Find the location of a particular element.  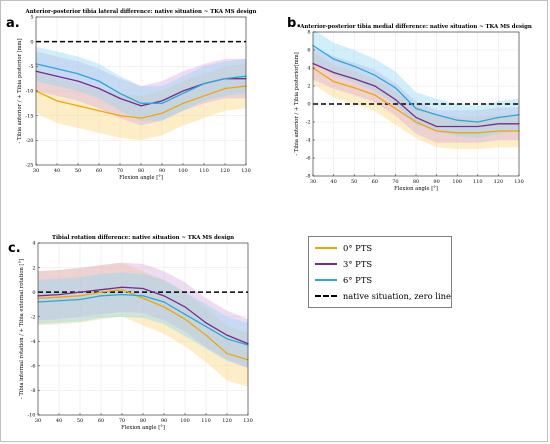

x-tick-label-0-4: 70 is located at coordinates (120, 171).